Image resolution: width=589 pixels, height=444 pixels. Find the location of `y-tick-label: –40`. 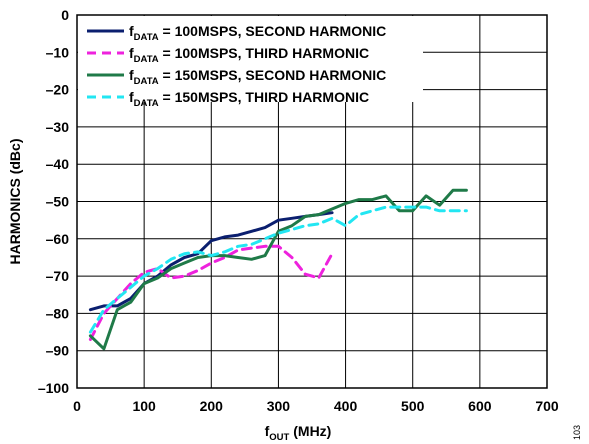

y-tick-label: –40 is located at coordinates (58, 164).